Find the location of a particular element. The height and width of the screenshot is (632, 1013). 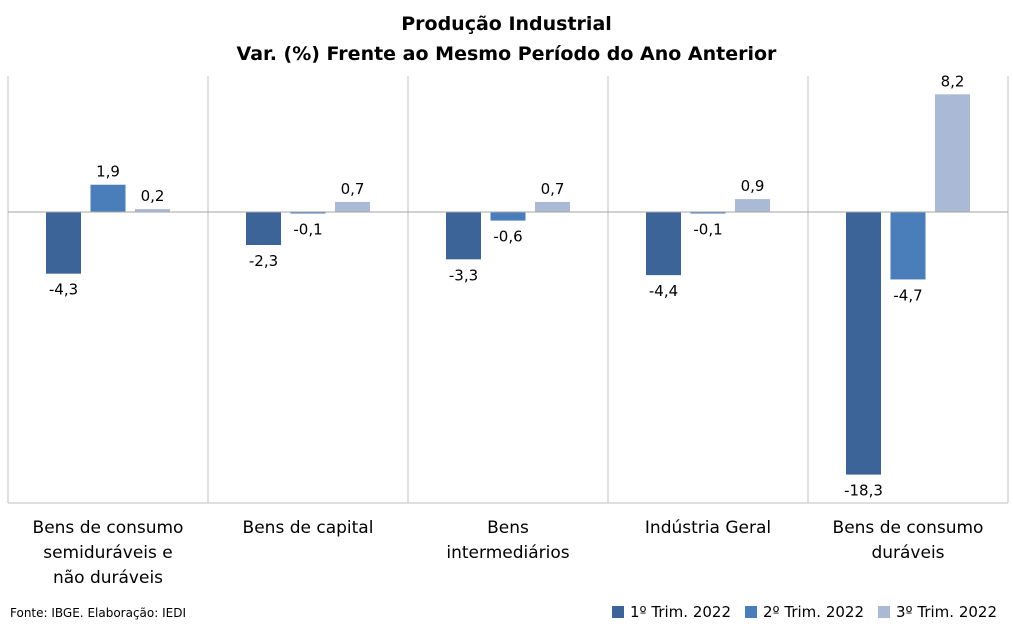

legend-item-2: 2º Trim. 2022 is located at coordinates (804, 612).